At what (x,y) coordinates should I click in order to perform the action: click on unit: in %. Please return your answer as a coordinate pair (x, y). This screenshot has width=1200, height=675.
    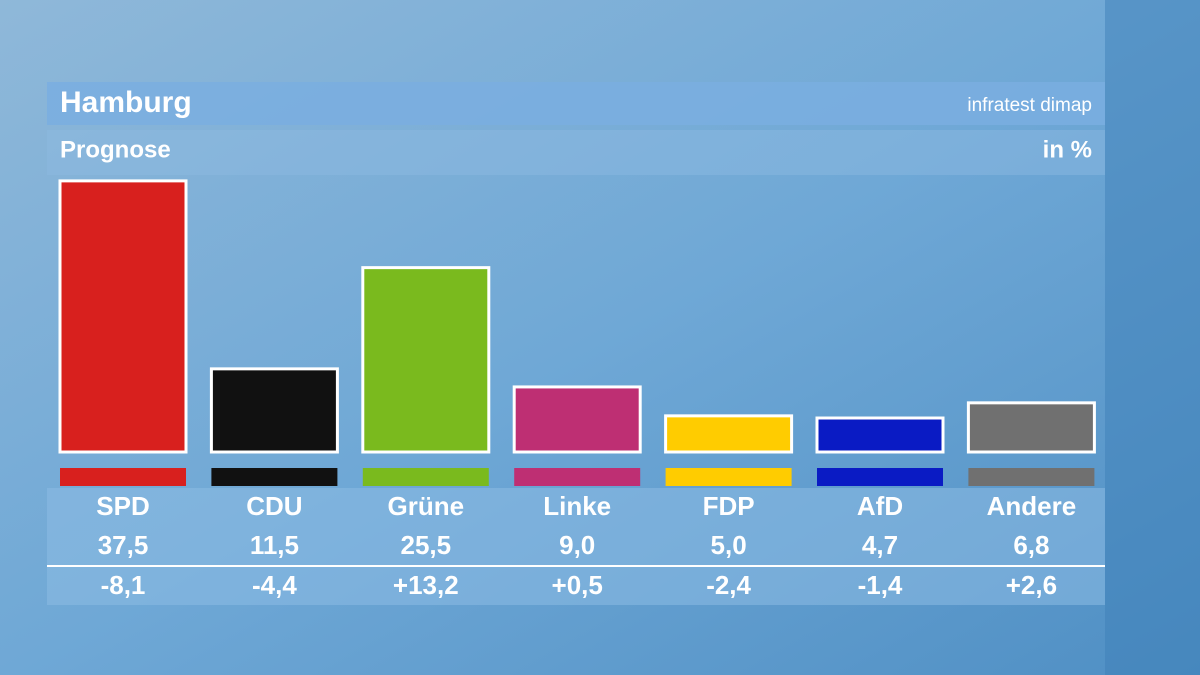
    Looking at the image, I should click on (1067, 149).